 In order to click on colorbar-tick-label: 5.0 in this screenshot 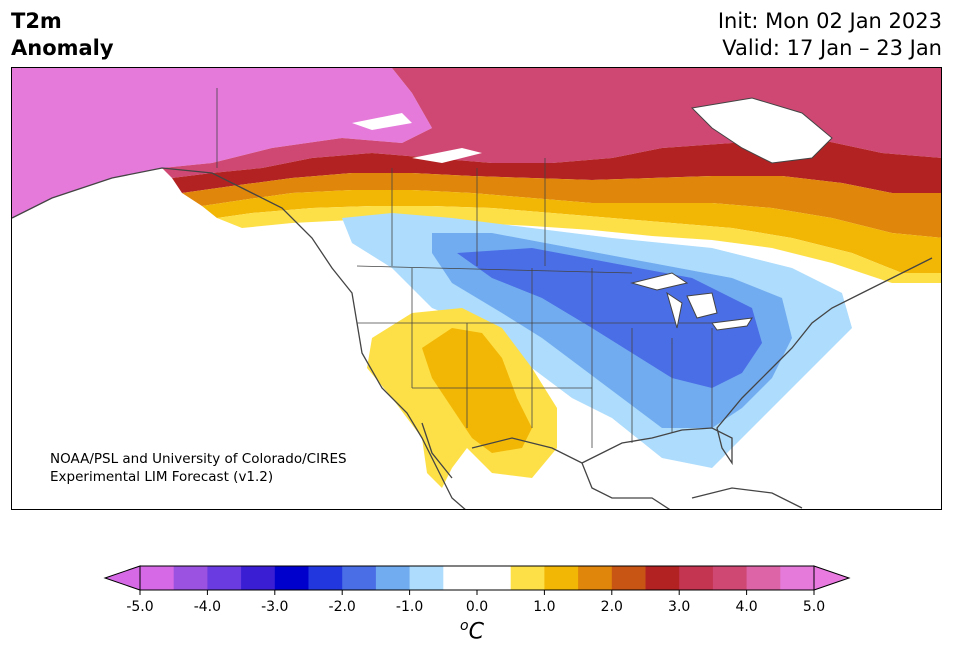, I will do `click(814, 607)`.